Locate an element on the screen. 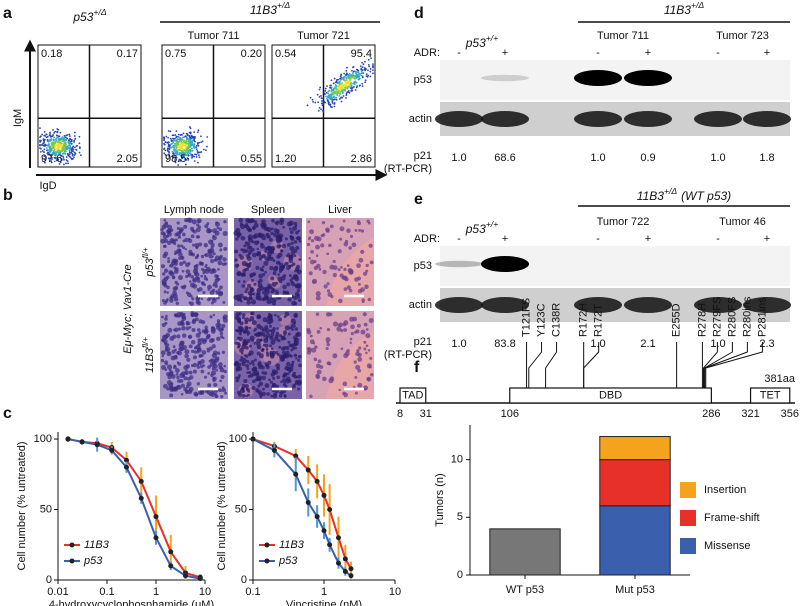 The height and width of the screenshot is (606, 800). p21-value: 1.8 is located at coordinates (766, 158).